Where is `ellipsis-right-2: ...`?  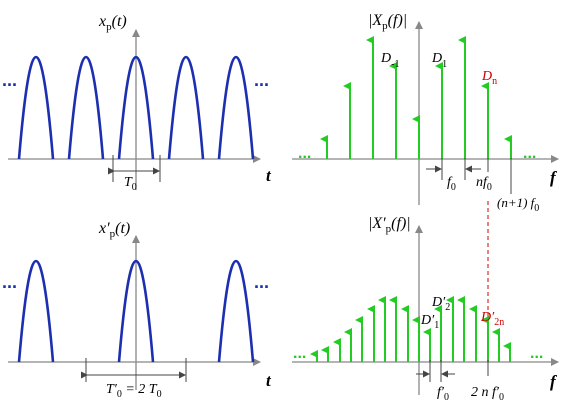 ellipsis-right-2: ... is located at coordinates (261, 282).